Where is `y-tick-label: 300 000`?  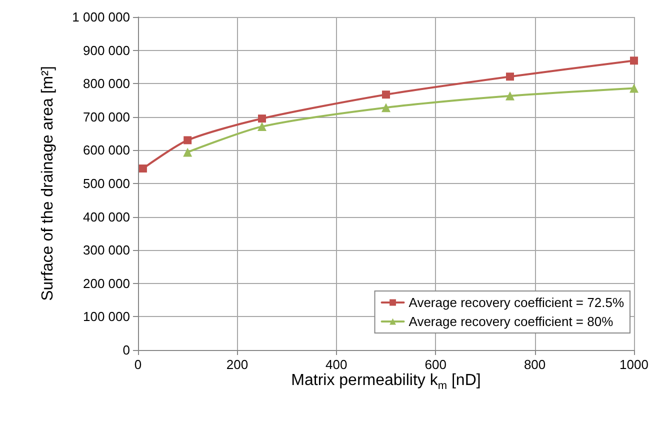
y-tick-label: 300 000 is located at coordinates (106, 250).